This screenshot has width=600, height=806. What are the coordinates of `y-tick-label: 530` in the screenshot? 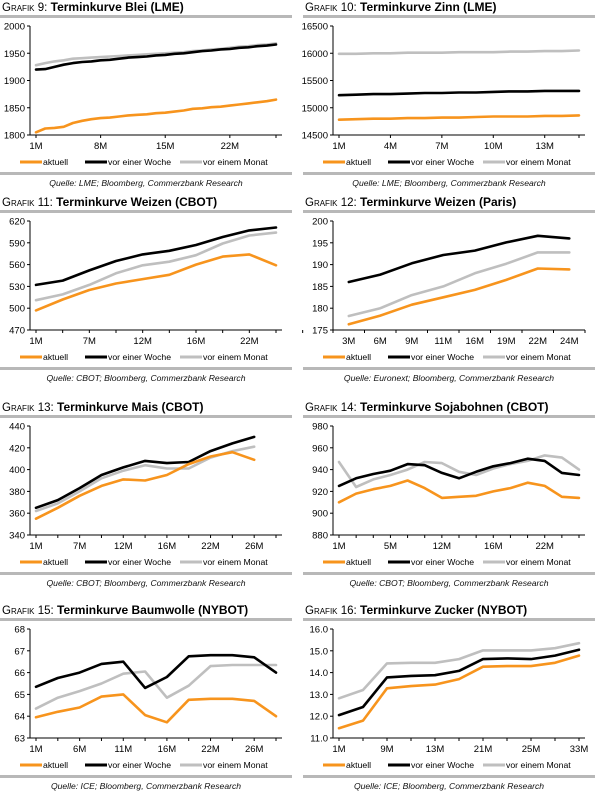 It's located at (17, 287).